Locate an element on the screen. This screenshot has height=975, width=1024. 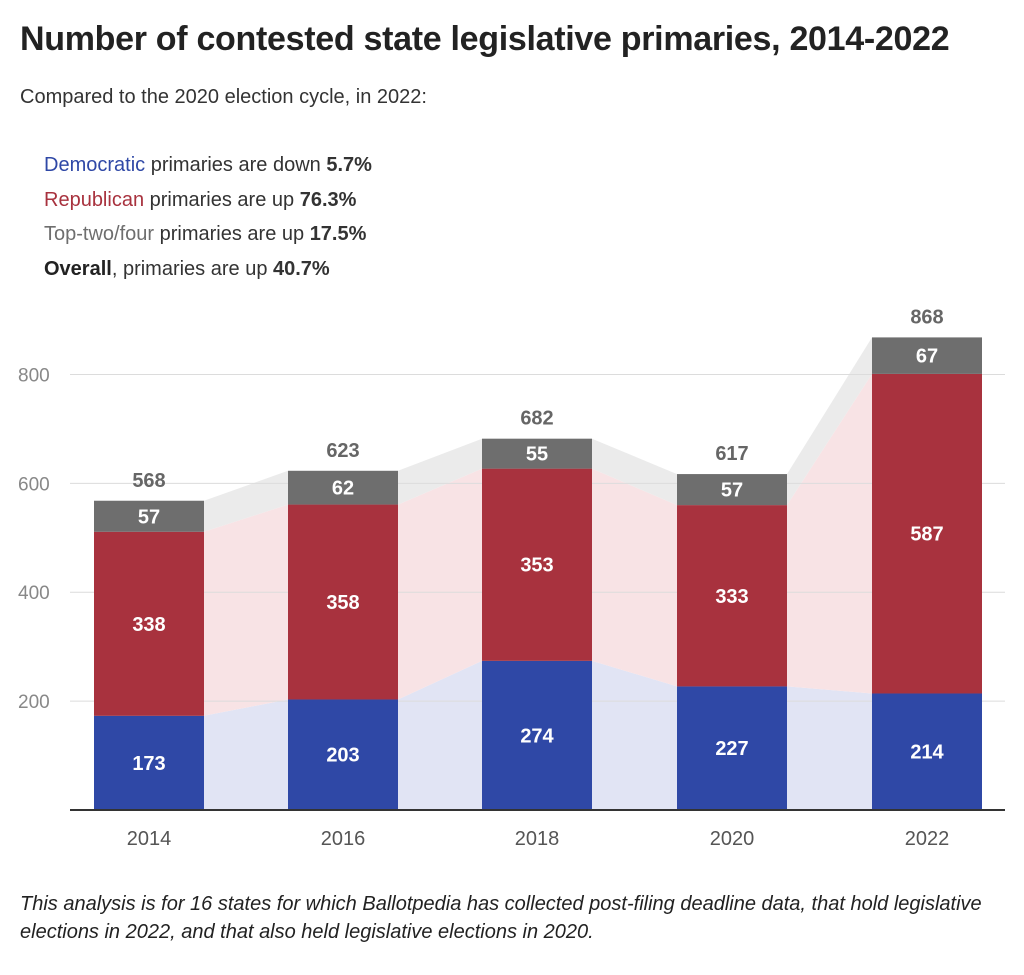
label-top-two-four-2020: 57 is located at coordinates (732, 491).